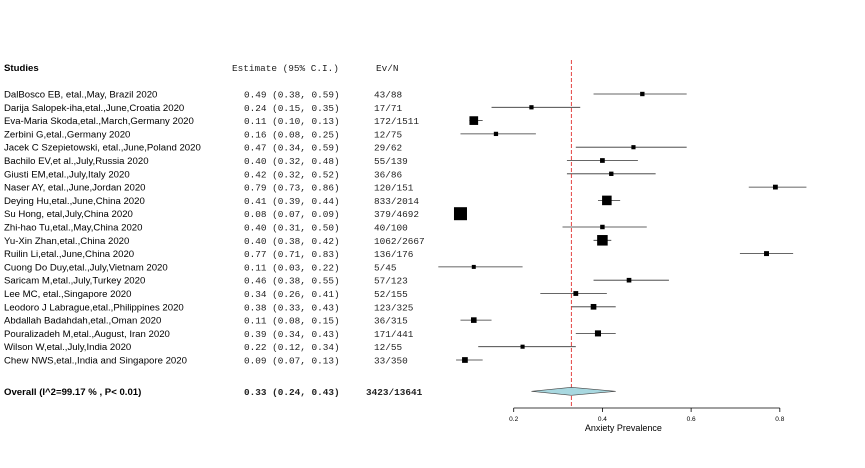  What do you see at coordinates (67, 134) in the screenshot?
I see `study-label: Zerbini G,etal.,Germany 2020` at bounding box center [67, 134].